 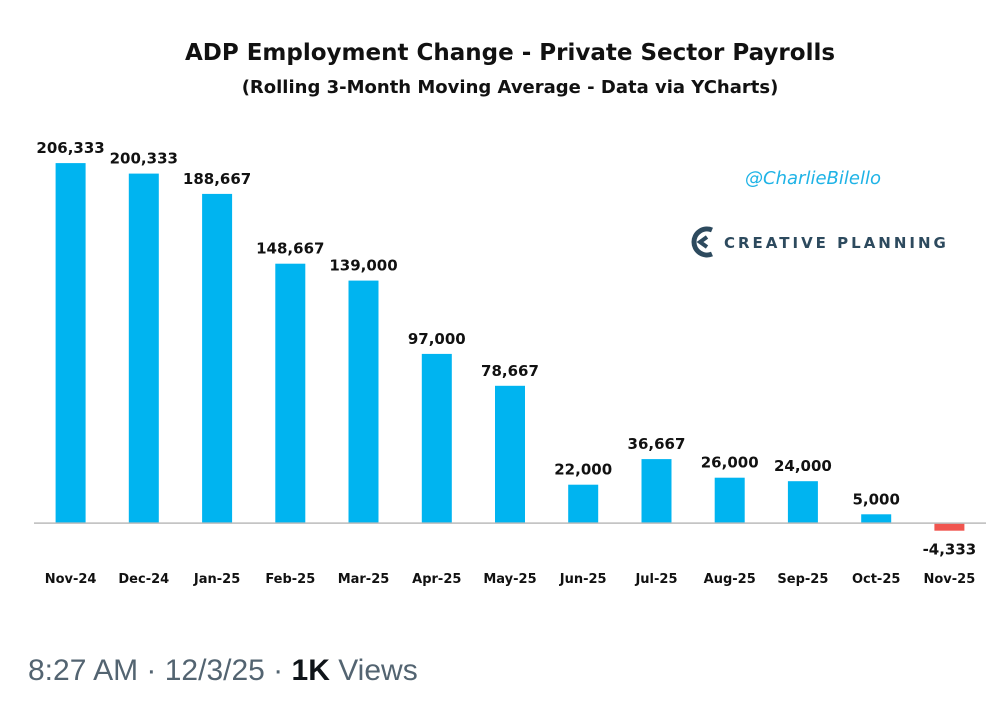 I want to click on post-date: 12/3/25, so click(x=214, y=670).